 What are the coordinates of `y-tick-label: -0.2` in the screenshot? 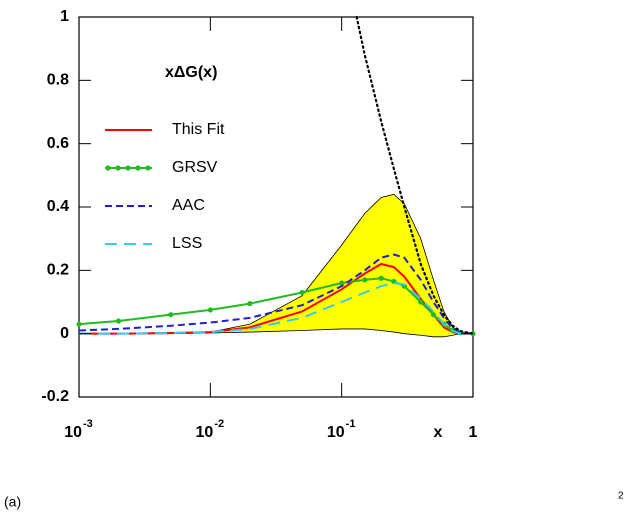 It's located at (55, 396).